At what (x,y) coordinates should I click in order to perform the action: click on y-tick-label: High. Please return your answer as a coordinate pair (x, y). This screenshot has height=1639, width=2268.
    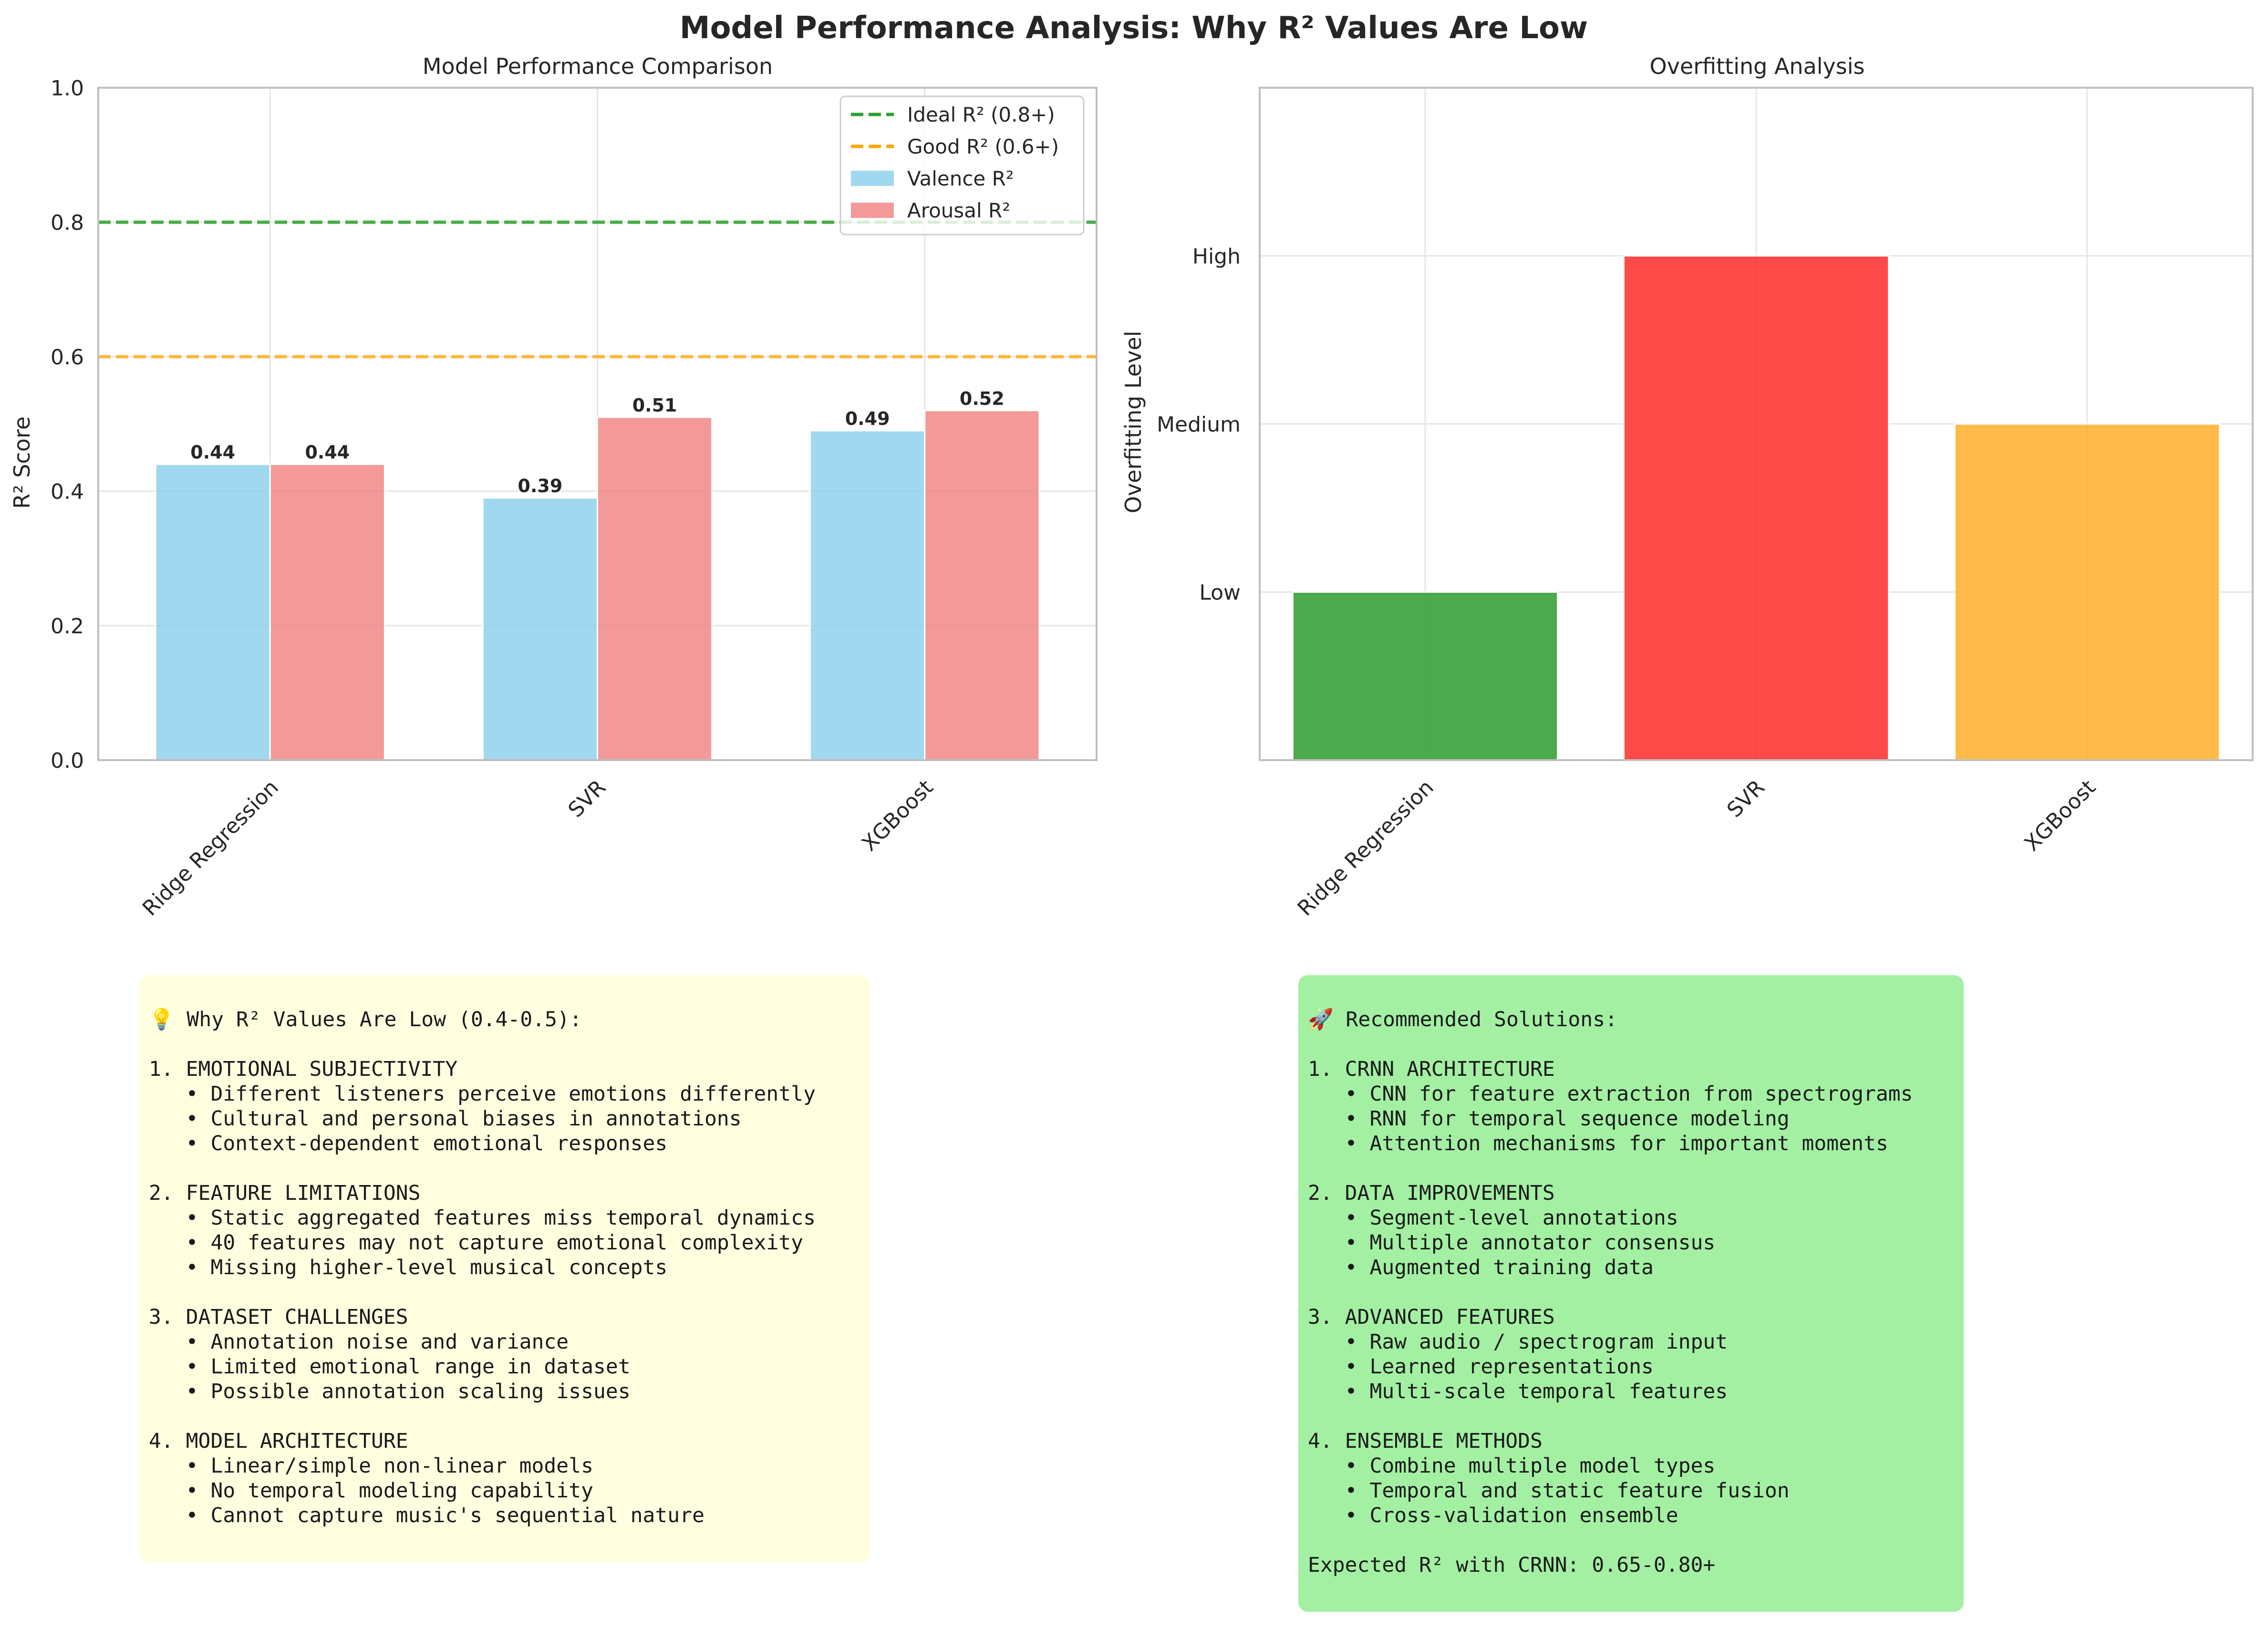
    Looking at the image, I should click on (1216, 257).